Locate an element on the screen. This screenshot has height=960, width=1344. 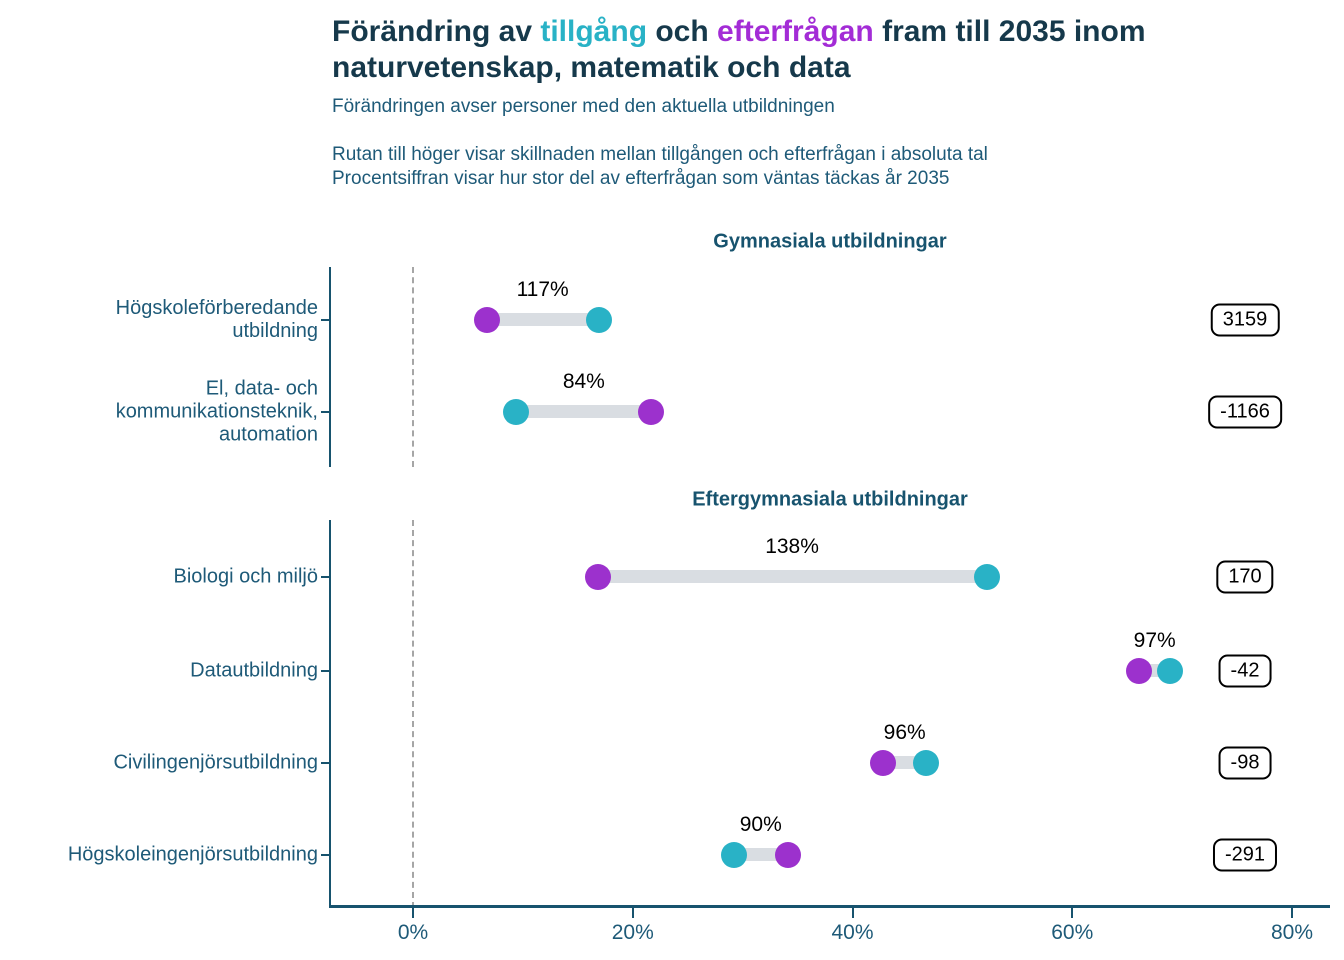
section-header: Gymnasiala utbildningar is located at coordinates (830, 241).